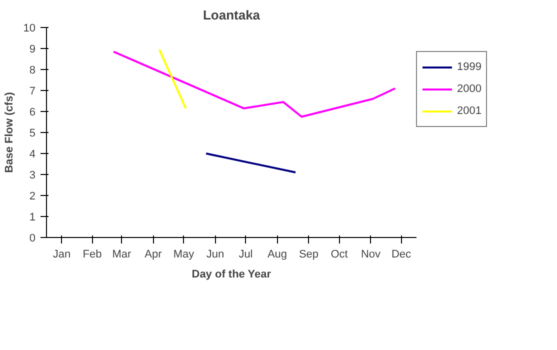 The height and width of the screenshot is (350, 557). I want to click on y-tick-label: 0, so click(32, 238).